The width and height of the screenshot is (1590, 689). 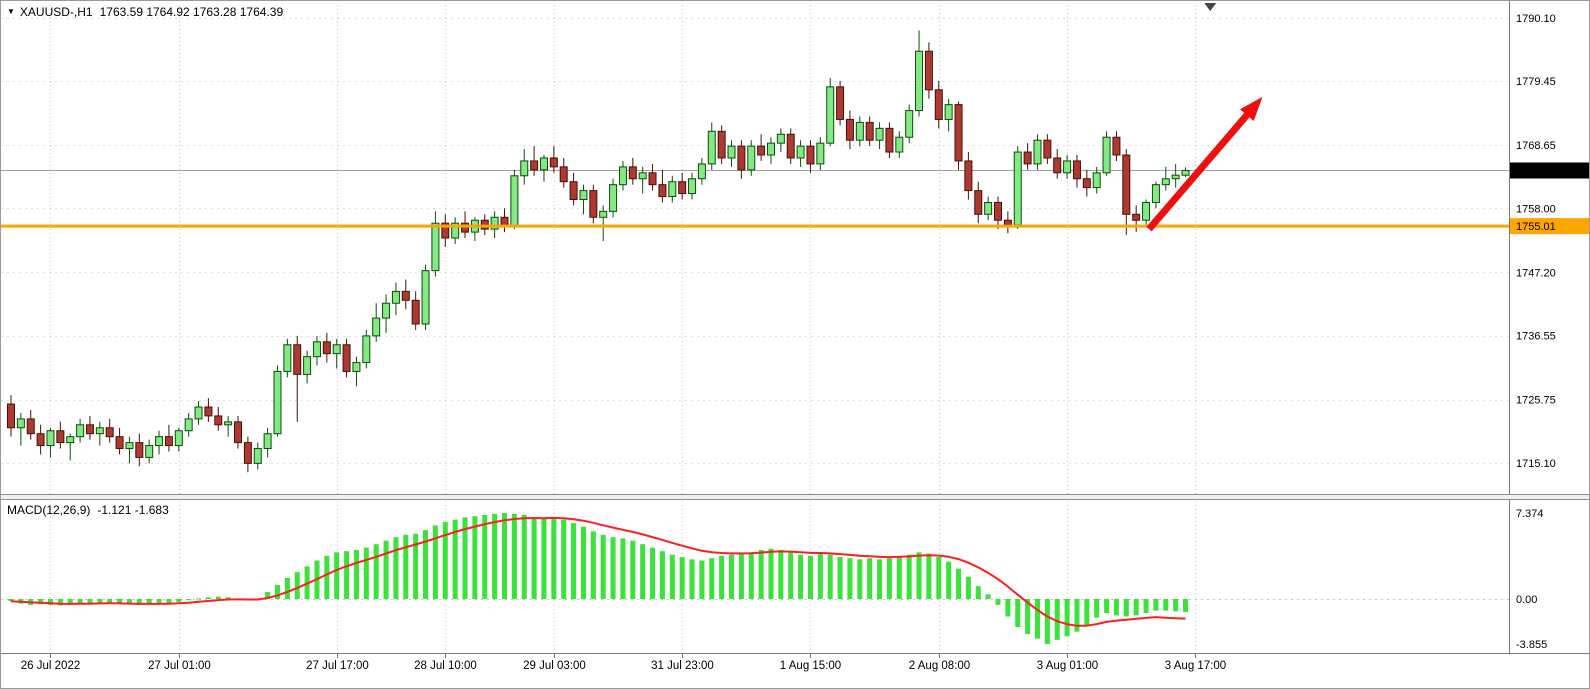 I want to click on price-axis-label: 1768.65, so click(x=1536, y=146).